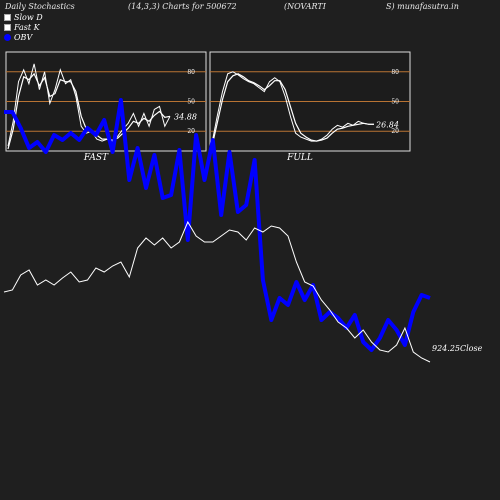 The width and height of the screenshot is (500, 500). What do you see at coordinates (89, 105) in the screenshot?
I see `fast-series-fast-k` at bounding box center [89, 105].